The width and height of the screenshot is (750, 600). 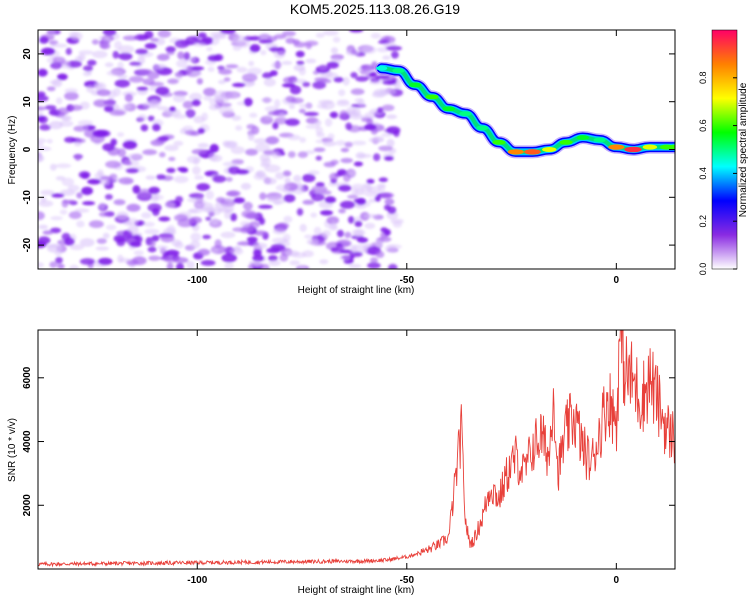 What do you see at coordinates (27, 54) in the screenshot?
I see `y-tick-label: 20` at bounding box center [27, 54].